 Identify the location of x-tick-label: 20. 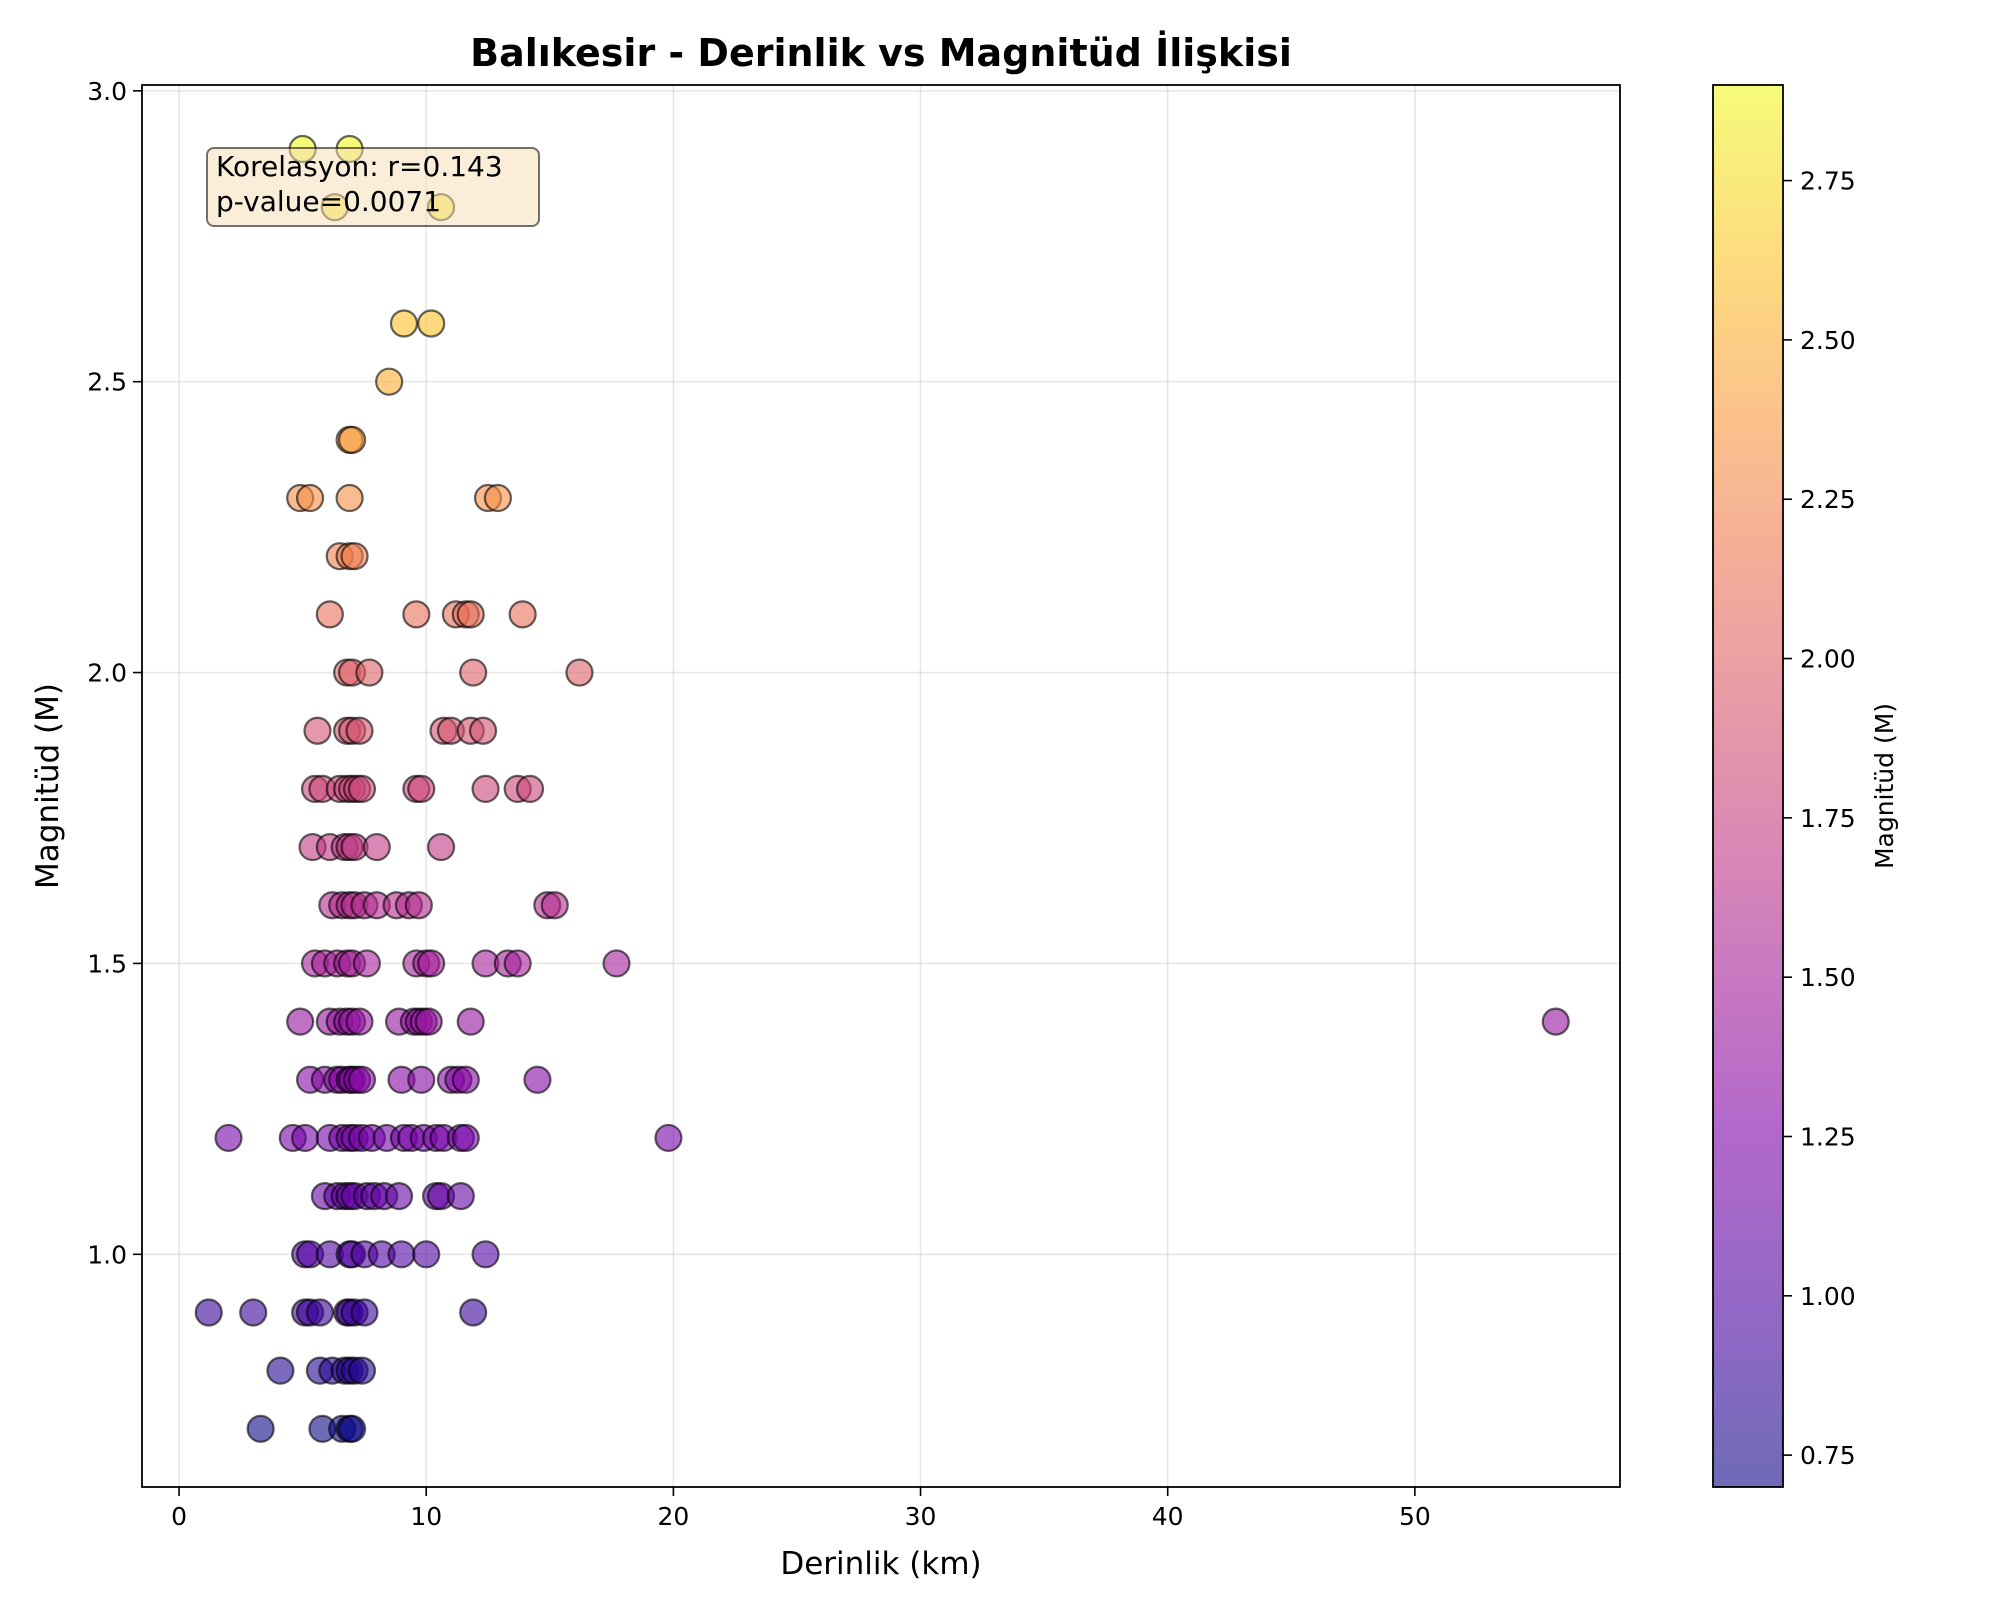
(673, 1516).